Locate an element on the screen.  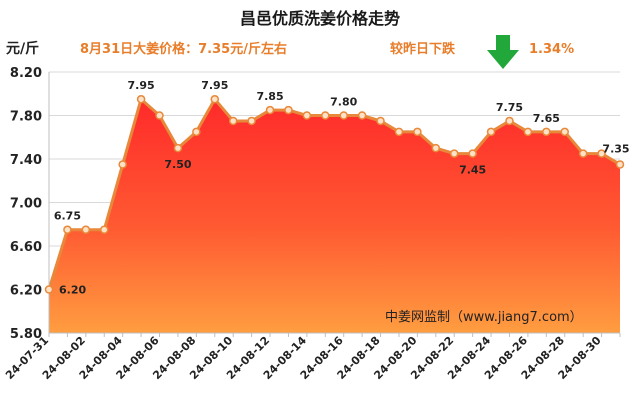
y-tick-label: 6.60 is located at coordinates (26, 247).